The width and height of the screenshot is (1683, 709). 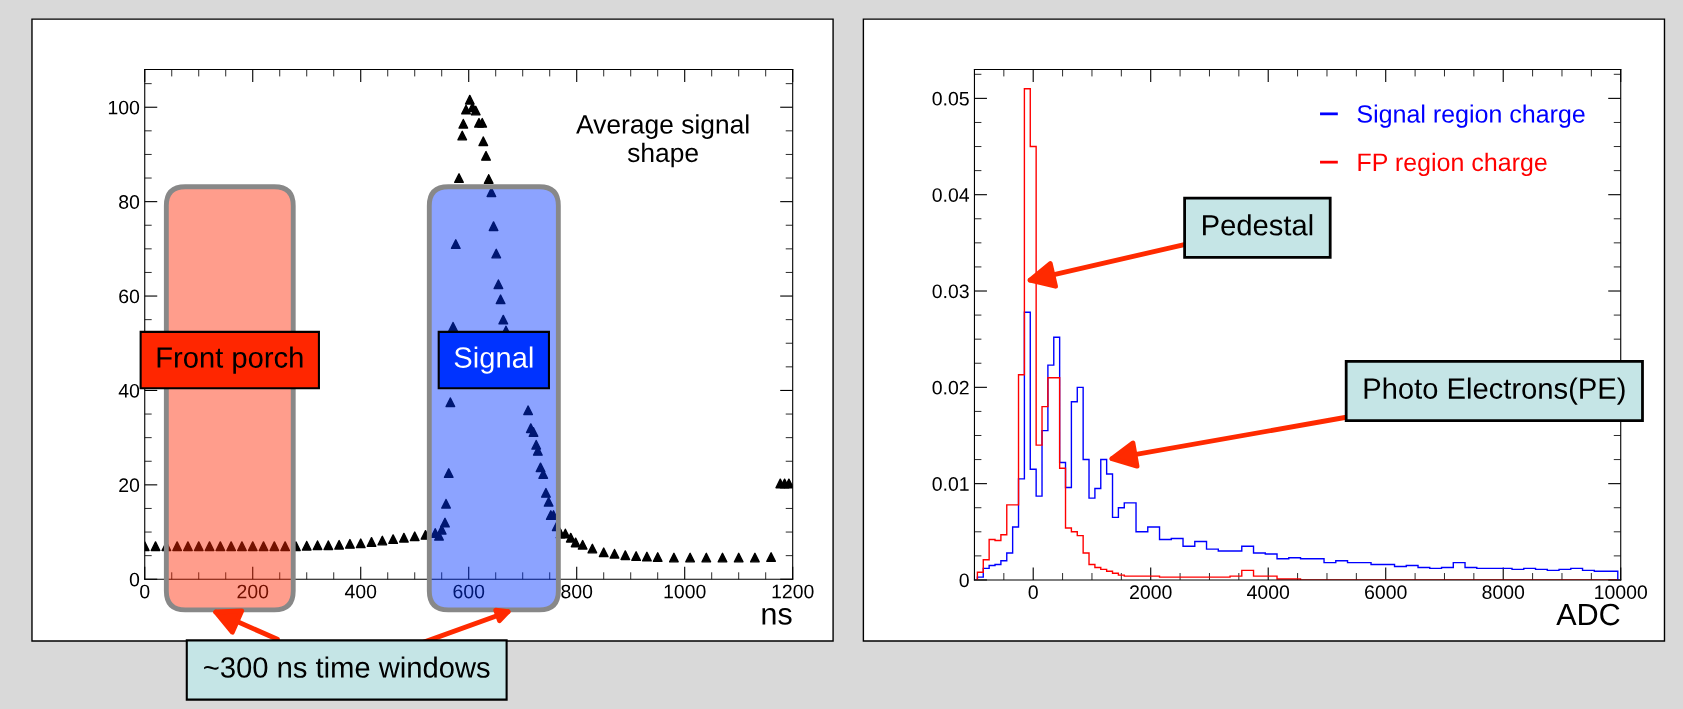 What do you see at coordinates (129, 485) in the screenshot?
I see `y-tick-label: 20` at bounding box center [129, 485].